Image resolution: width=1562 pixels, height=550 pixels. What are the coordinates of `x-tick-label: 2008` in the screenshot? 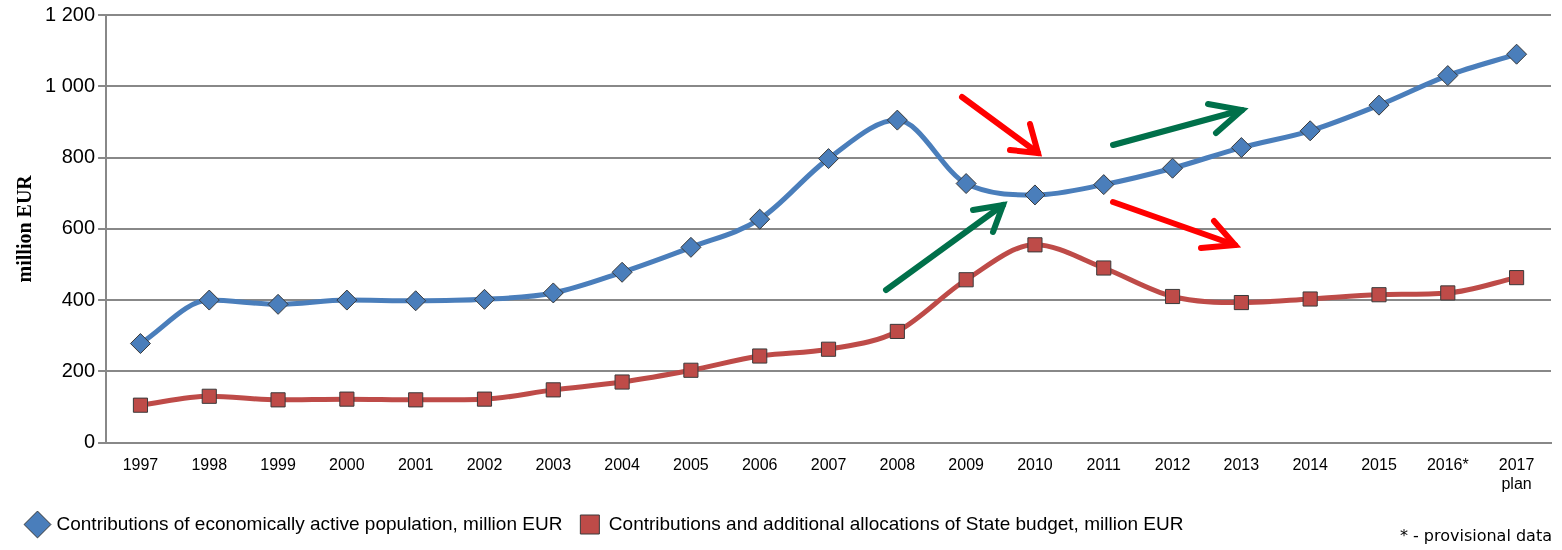 It's located at (897, 464).